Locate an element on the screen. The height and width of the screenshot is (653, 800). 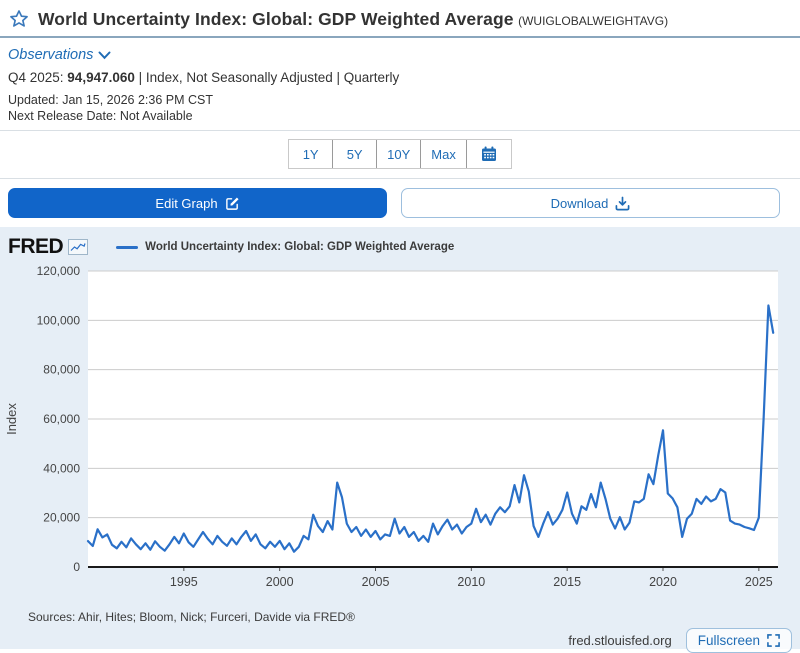
updated-timestamp: Updated: Jan 15, 2026 2:36 PM CST is located at coordinates (110, 100).